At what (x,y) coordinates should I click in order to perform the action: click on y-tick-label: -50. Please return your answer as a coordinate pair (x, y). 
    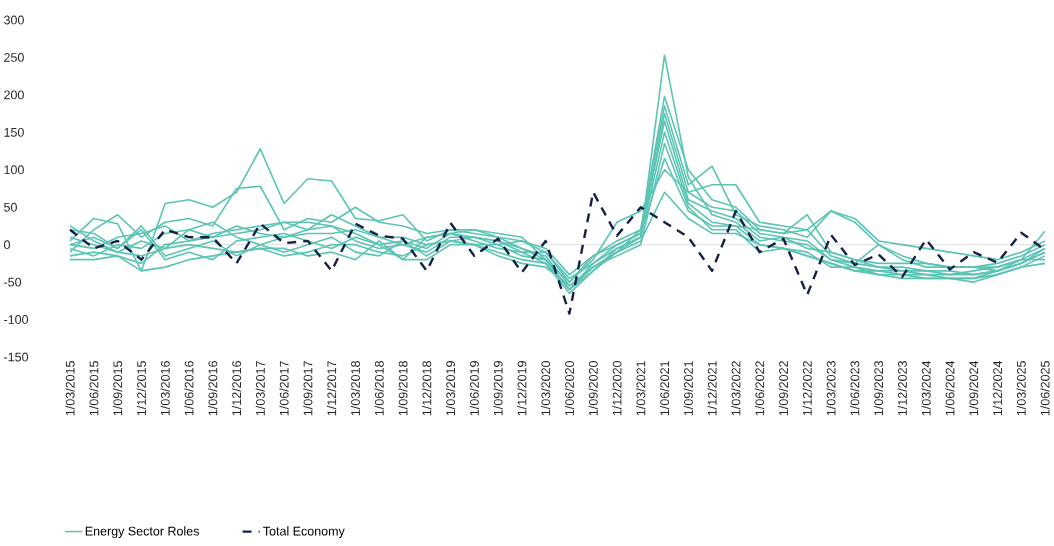
    Looking at the image, I should click on (13, 282).